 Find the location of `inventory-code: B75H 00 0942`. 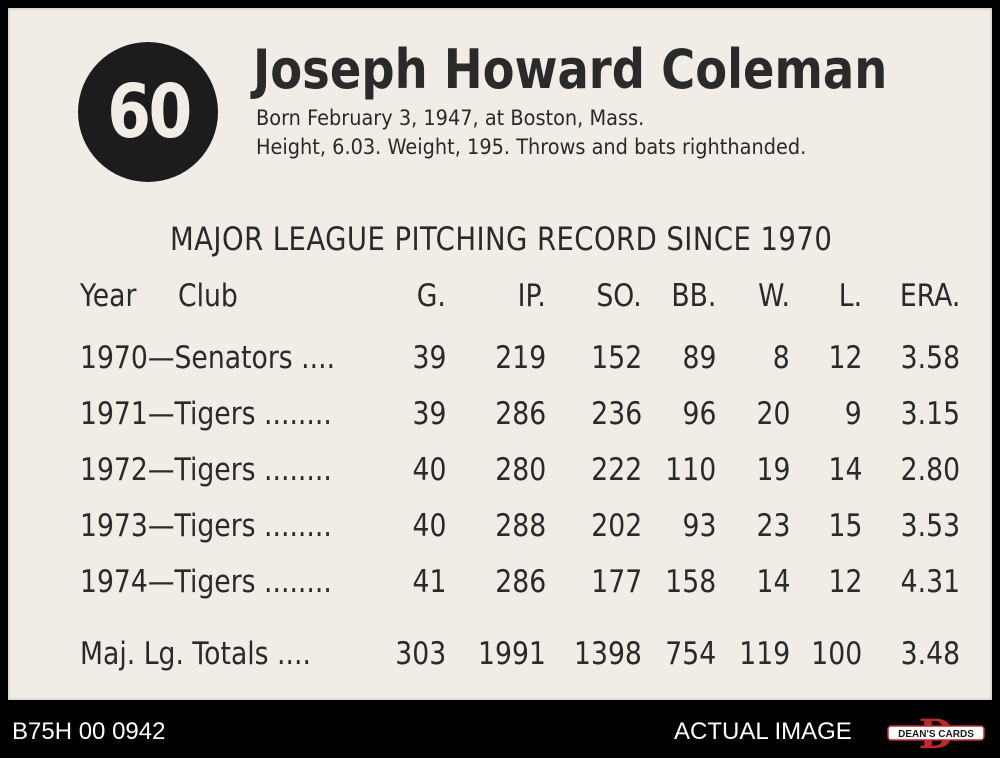

inventory-code: B75H 00 0942 is located at coordinates (89, 731).